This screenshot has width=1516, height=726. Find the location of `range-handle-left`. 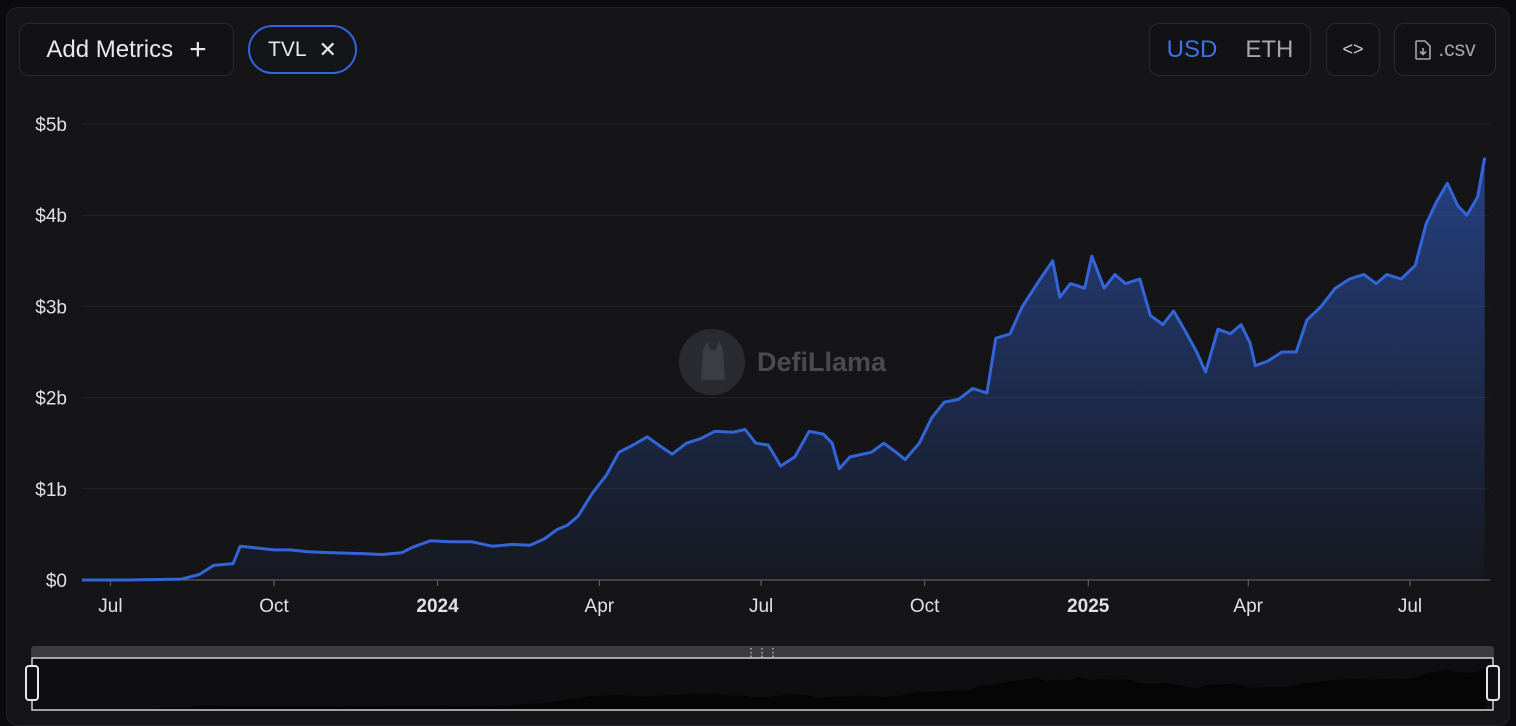

range-handle-left is located at coordinates (32, 683).